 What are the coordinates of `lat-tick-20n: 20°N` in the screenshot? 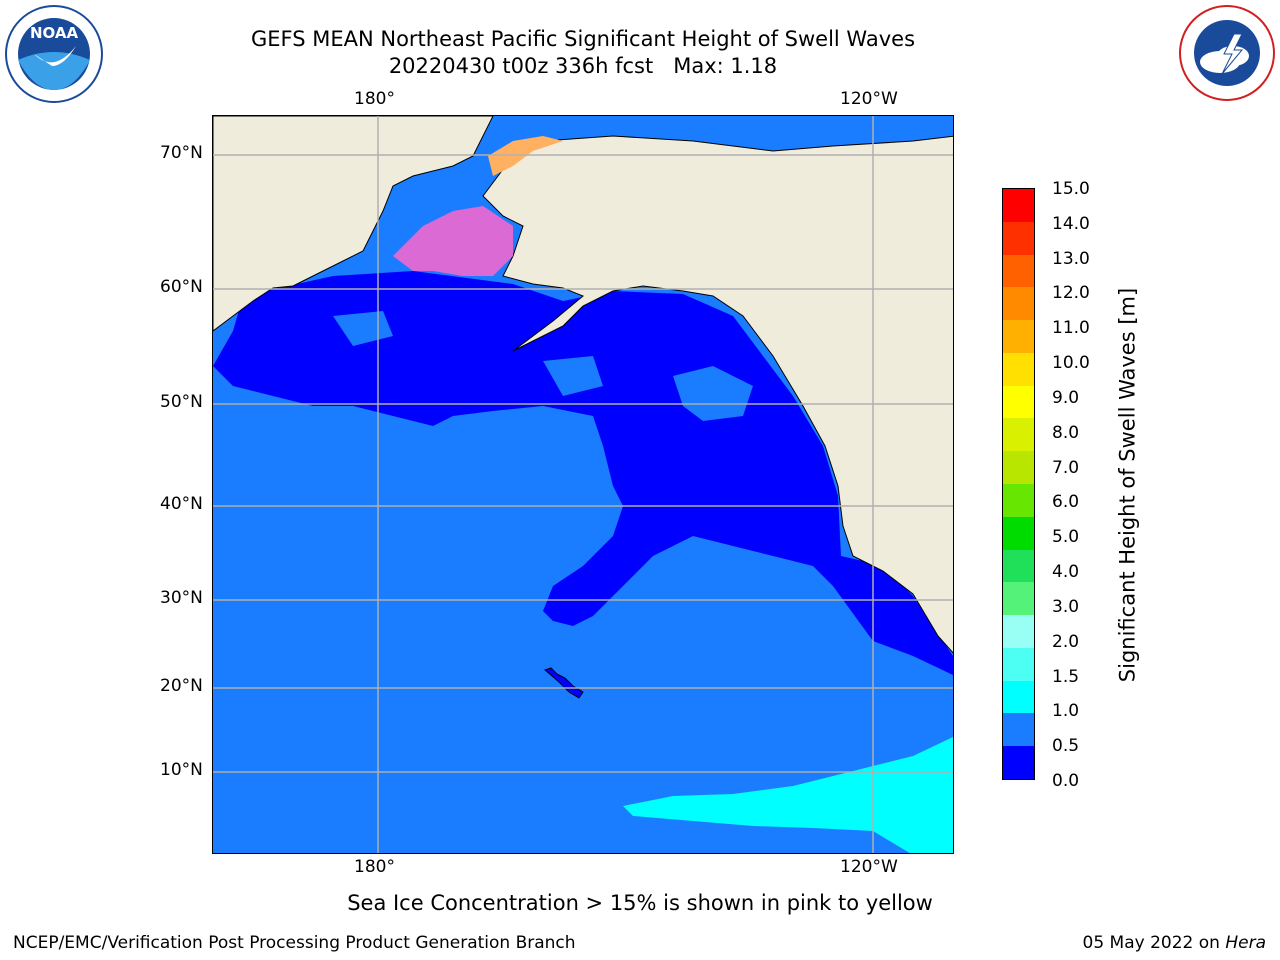 It's located at (181, 686).